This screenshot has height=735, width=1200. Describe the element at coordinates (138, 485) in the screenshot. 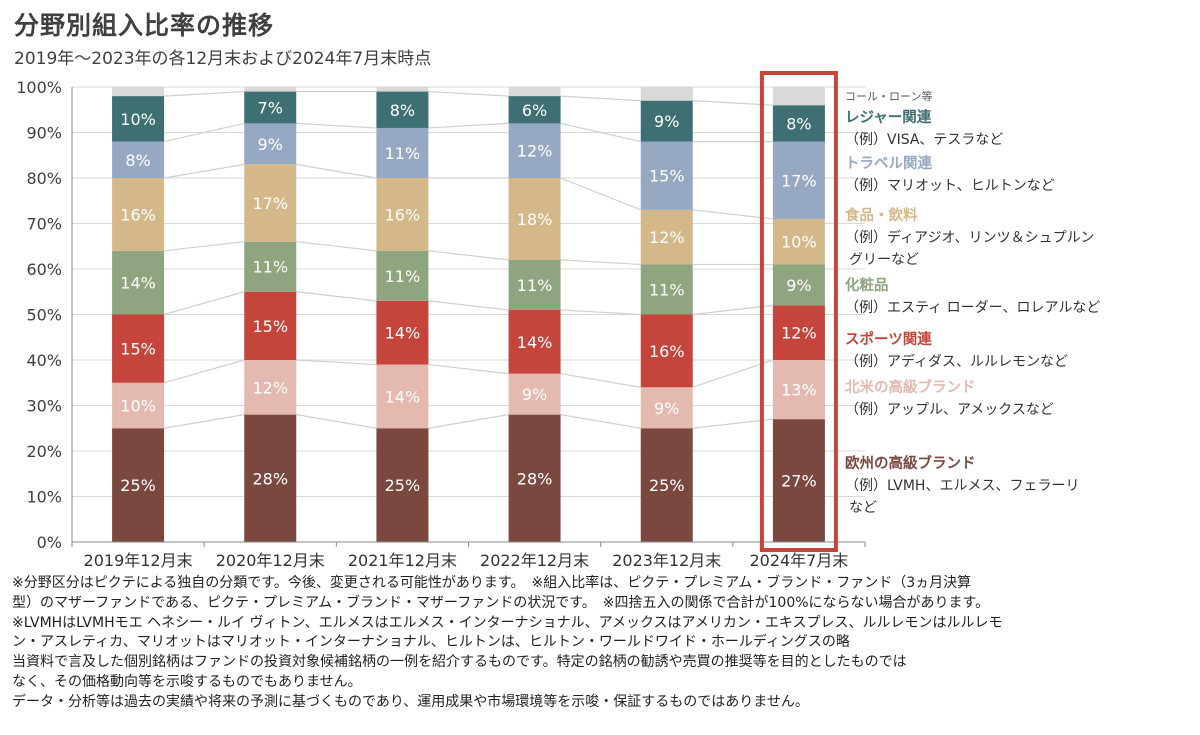

I see `data-label: 25%` at that location.